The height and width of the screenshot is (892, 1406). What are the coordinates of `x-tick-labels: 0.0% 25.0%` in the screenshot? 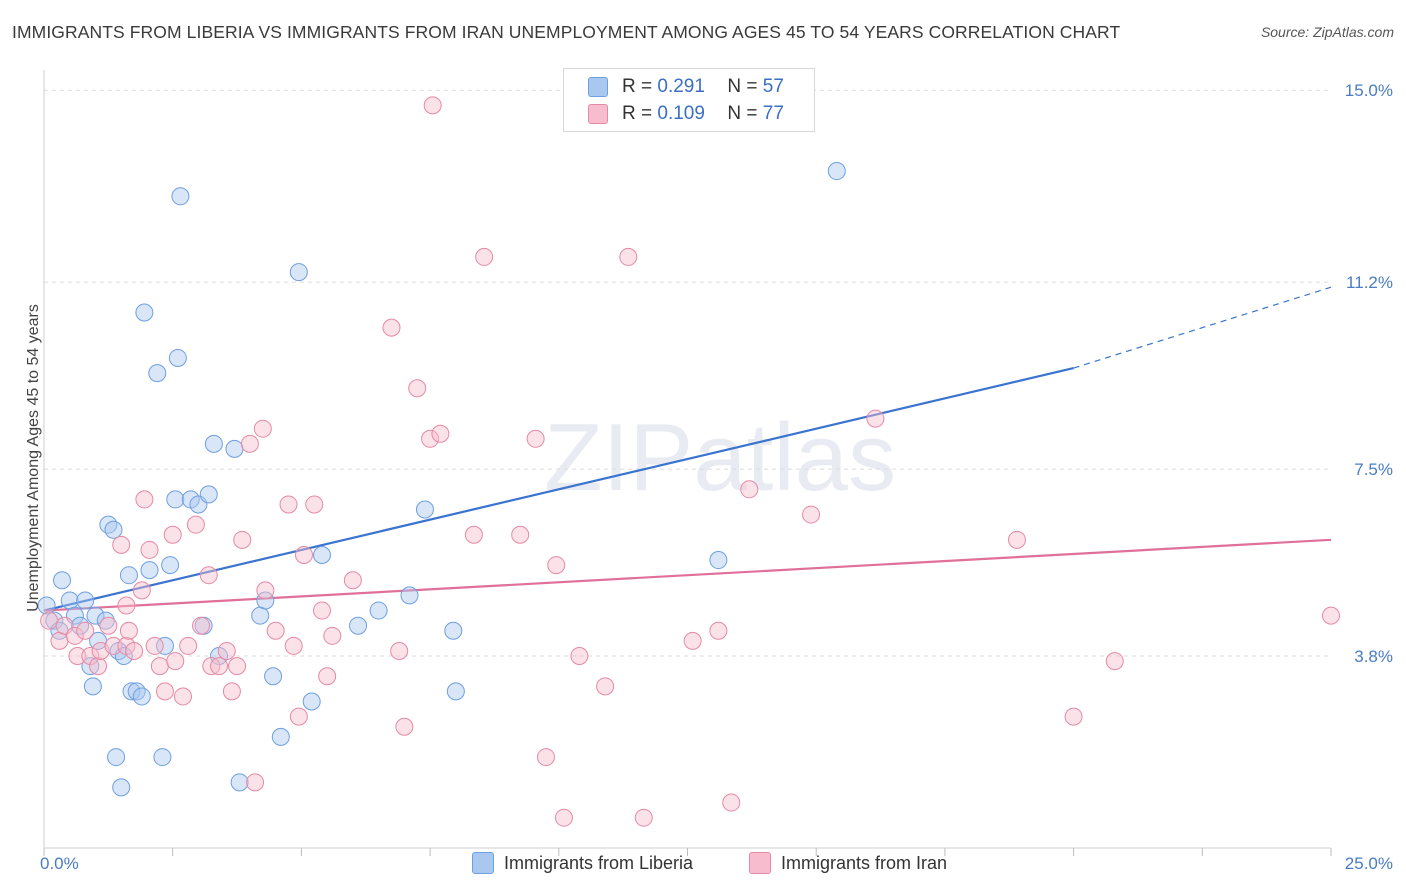 It's located at (716, 863).